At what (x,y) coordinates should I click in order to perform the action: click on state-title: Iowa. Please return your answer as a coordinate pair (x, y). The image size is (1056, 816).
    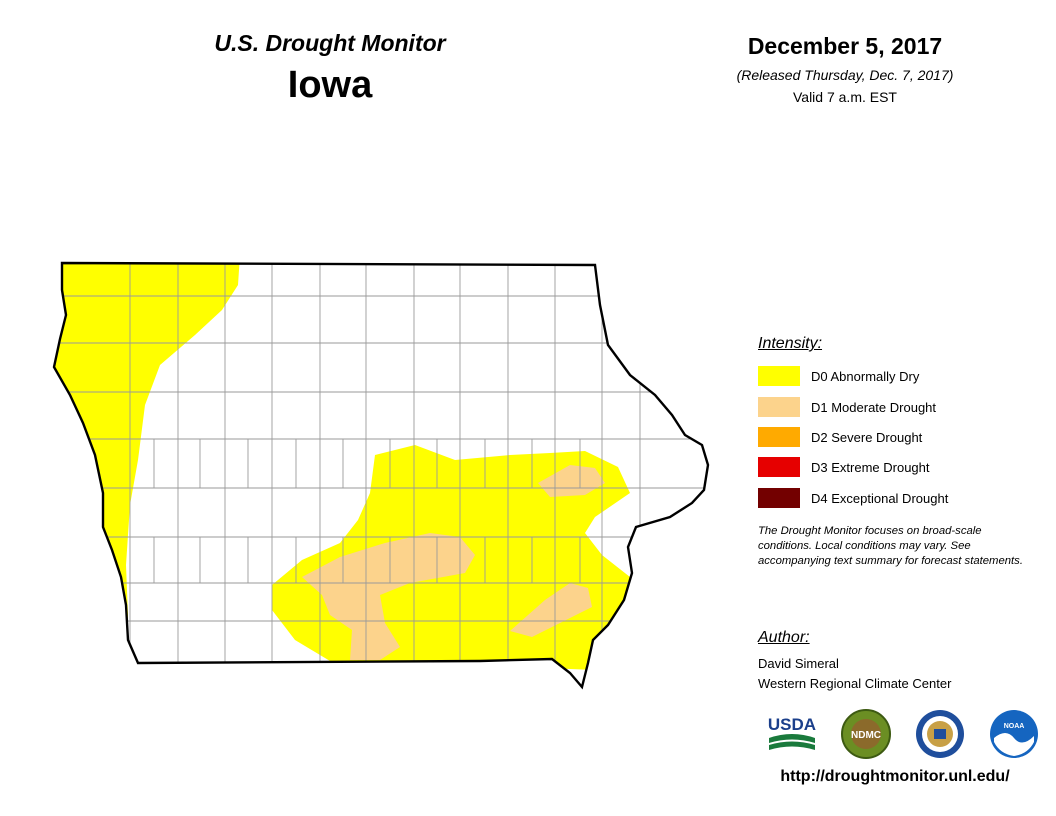
    Looking at the image, I should click on (330, 85).